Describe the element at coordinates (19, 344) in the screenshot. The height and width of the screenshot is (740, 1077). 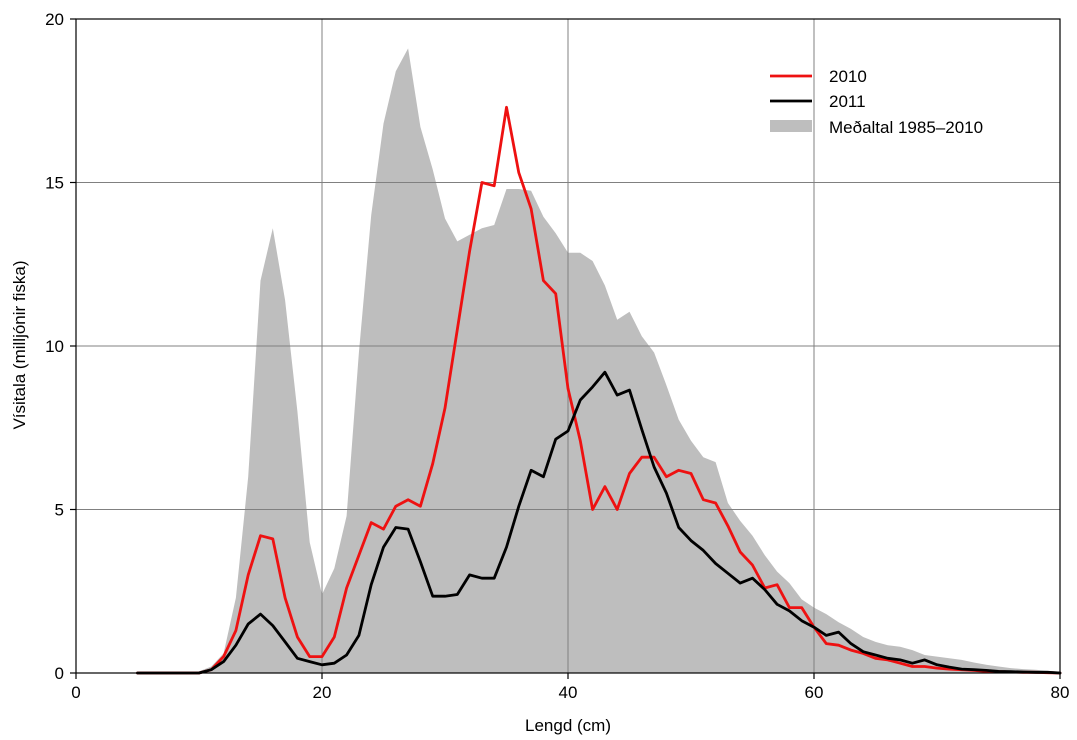
I see `y-axis-label: Vísitala (milljónir fiska)` at that location.